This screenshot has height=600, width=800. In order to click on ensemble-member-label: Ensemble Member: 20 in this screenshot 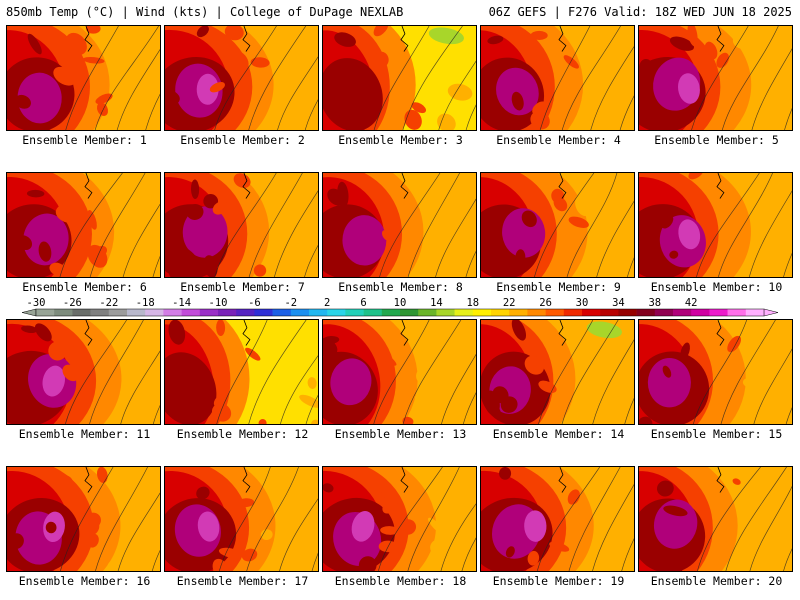, I will do `click(716, 581)`.